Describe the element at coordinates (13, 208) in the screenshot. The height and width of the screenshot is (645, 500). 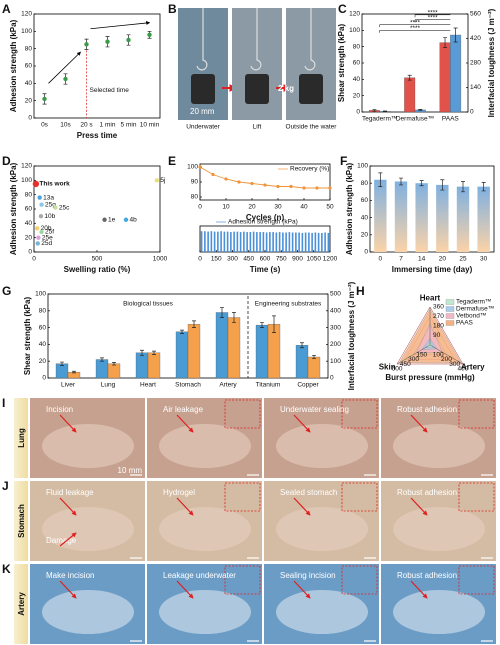
I see `y-axis-label: Adhesion strength (kPa)` at that location.